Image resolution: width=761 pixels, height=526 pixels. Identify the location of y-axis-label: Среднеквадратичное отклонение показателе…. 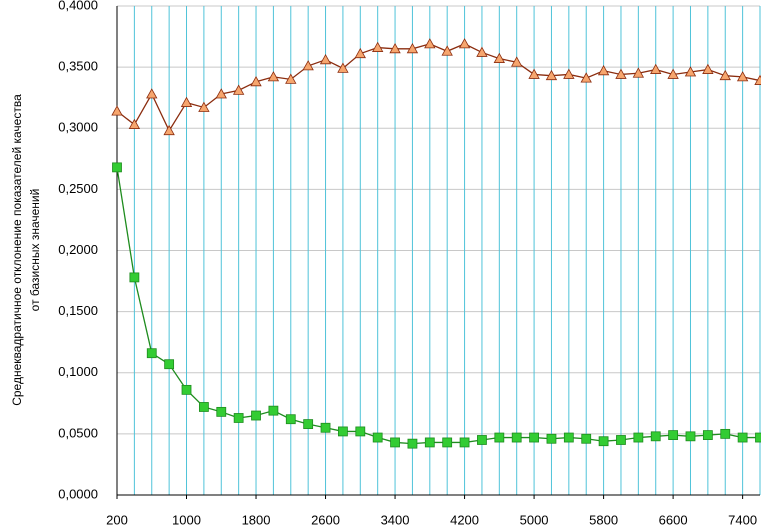
(17, 250).